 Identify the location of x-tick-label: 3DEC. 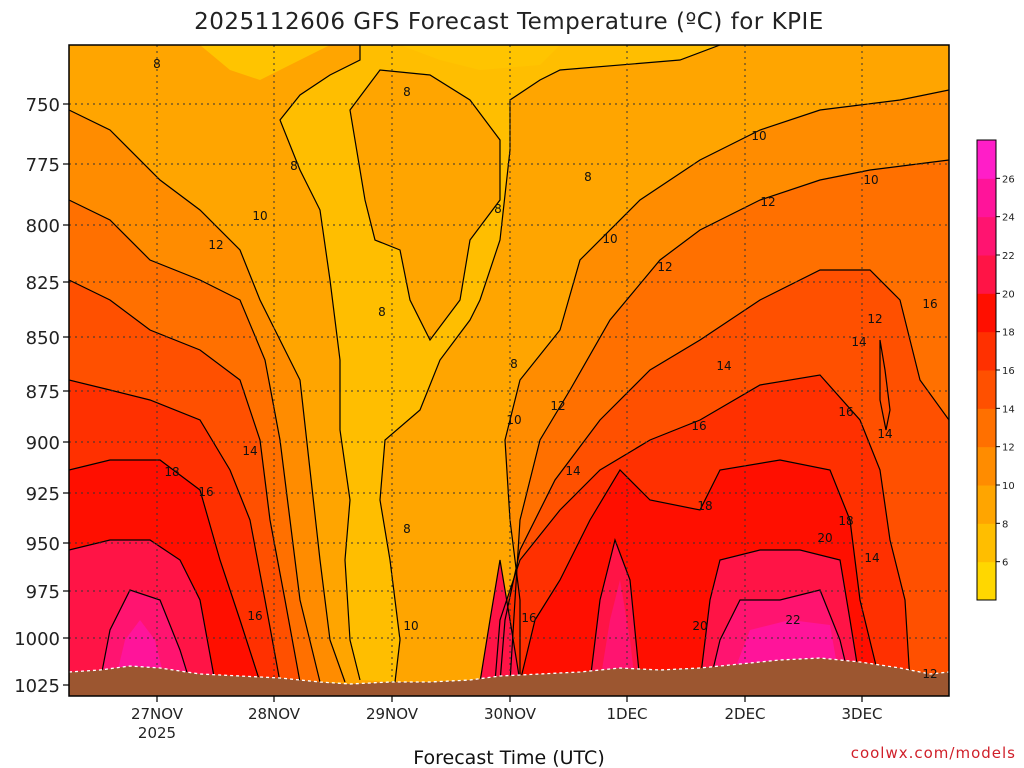
(861, 714).